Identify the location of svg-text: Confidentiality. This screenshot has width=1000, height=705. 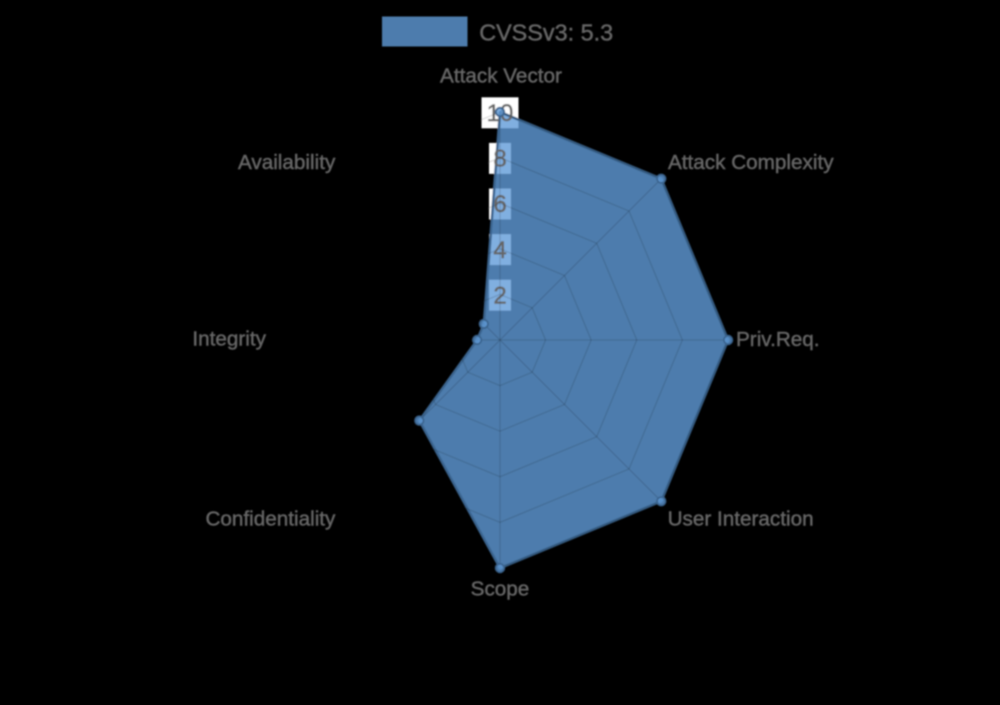
(270, 519).